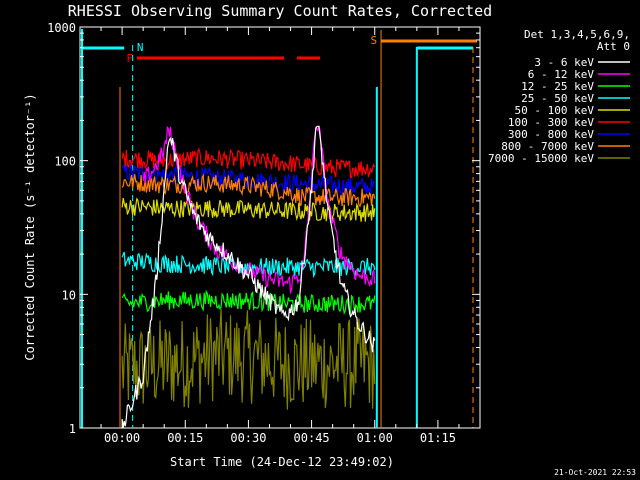 The height and width of the screenshot is (480, 640). Describe the element at coordinates (72, 429) in the screenshot. I see `y-tick-label: 1` at that location.